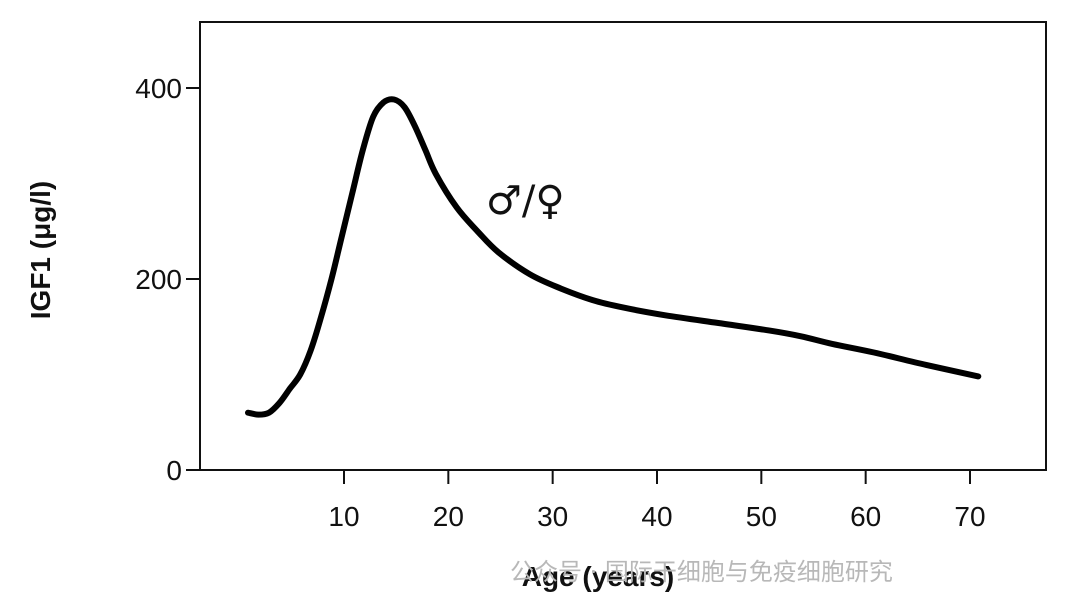  What do you see at coordinates (343, 516) in the screenshot?
I see `x-tick-label: 10` at bounding box center [343, 516].